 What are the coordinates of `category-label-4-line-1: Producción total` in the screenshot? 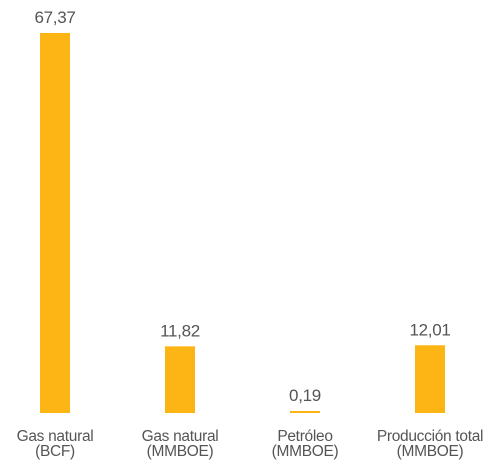 It's located at (430, 436).